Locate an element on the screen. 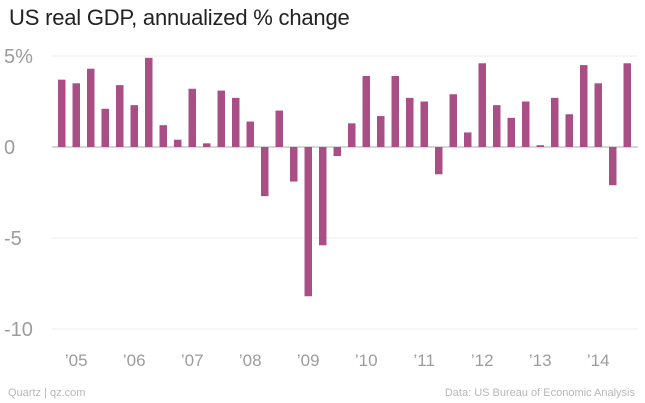  bar-2007-q1 is located at coordinates (178, 143).